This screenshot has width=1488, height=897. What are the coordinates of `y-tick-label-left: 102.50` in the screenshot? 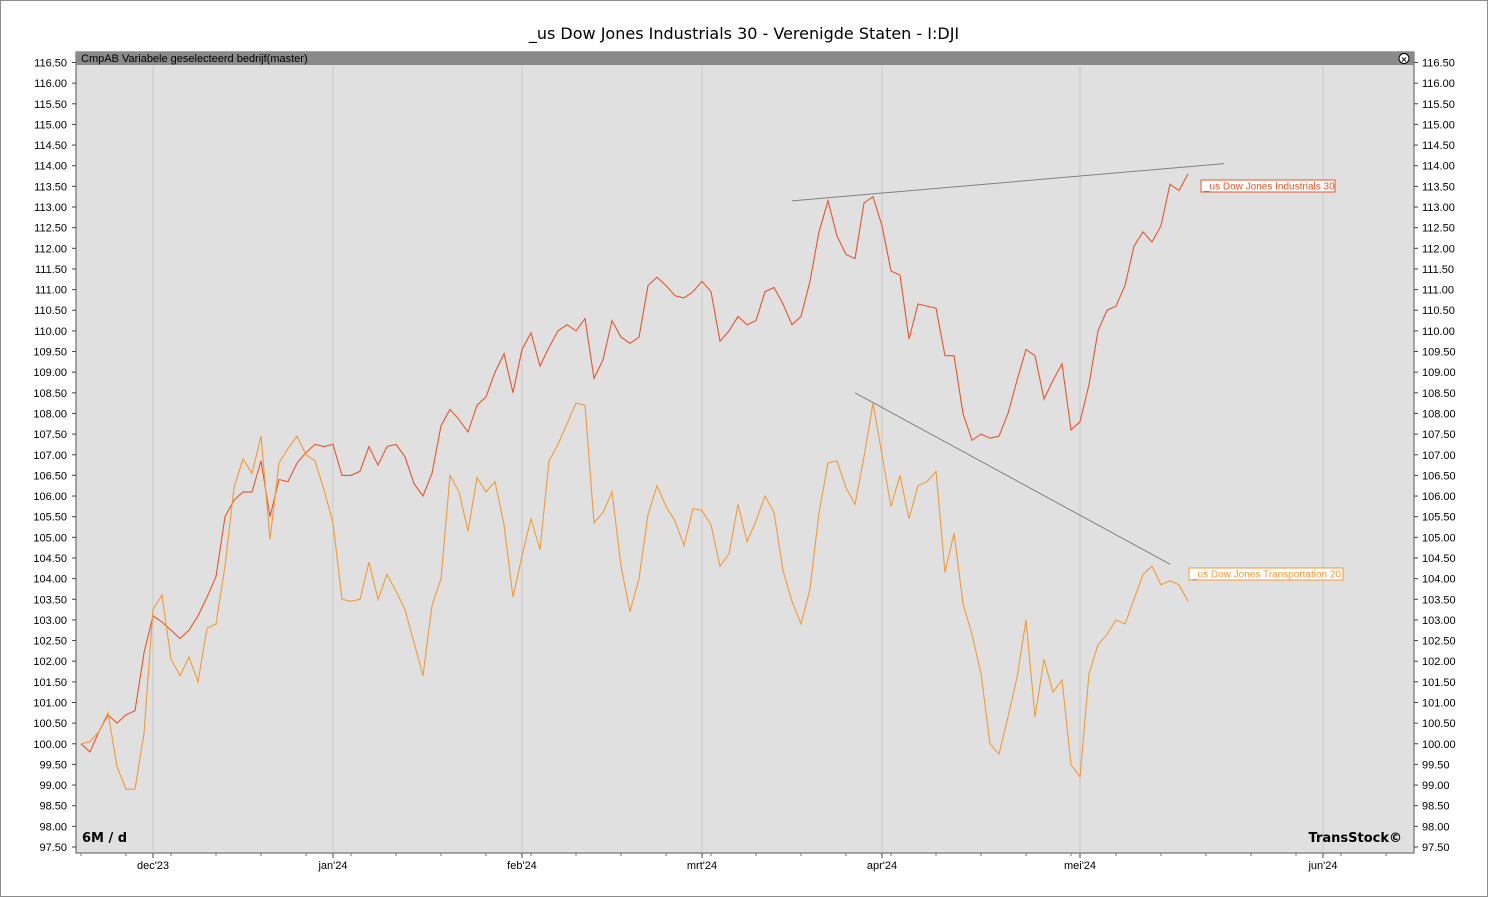 It's located at (50, 642).